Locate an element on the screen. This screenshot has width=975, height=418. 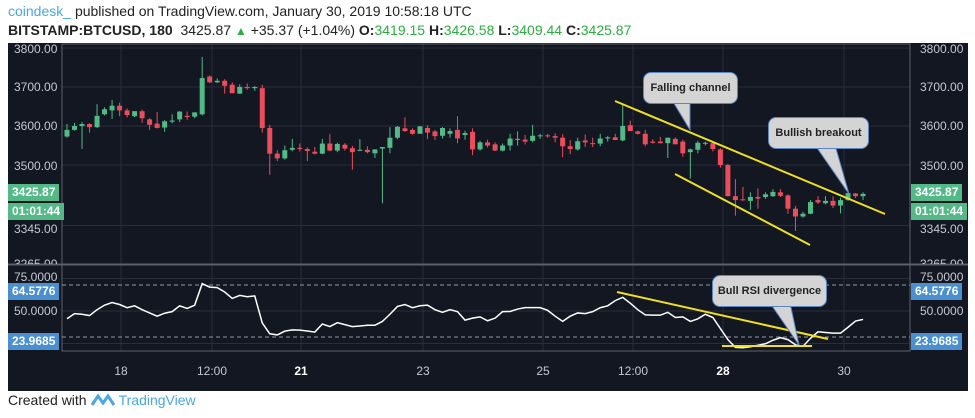
rsi-divergence-callout: Bull RSI divergence is located at coordinates (769, 291).